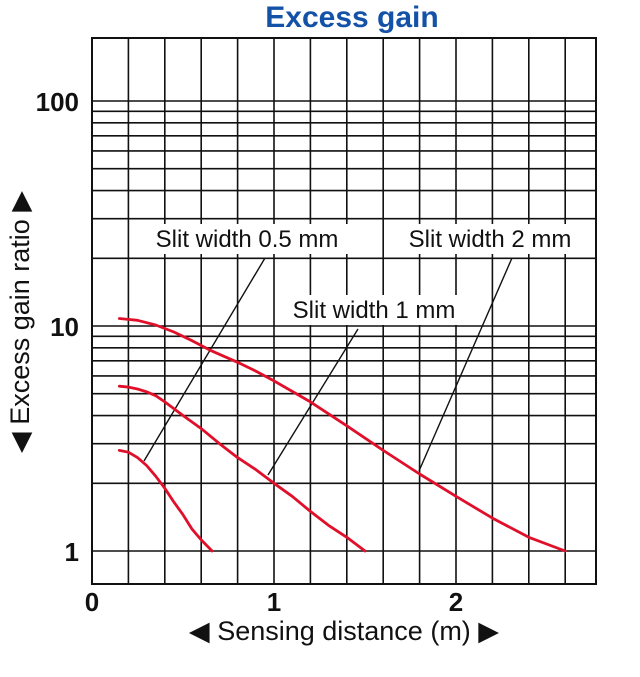 This screenshot has width=640, height=677. I want to click on y-tick-labels: 1 10 100, so click(57, 327).